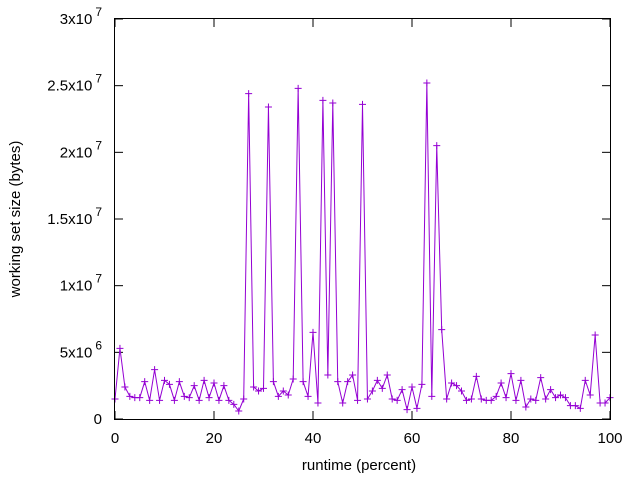  I want to click on y-tick-label: 3x10 7, so click(81, 16).